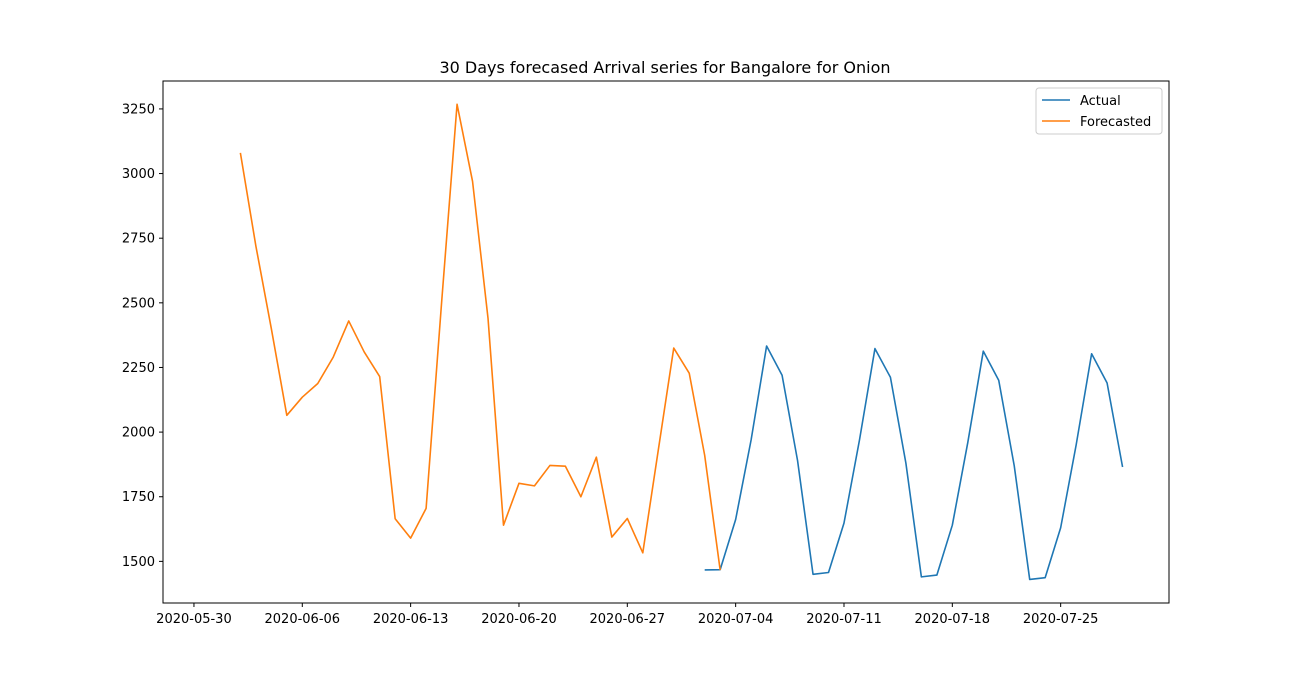 The width and height of the screenshot is (1299, 677). I want to click on x-tick-label: 2020-06-06, so click(303, 619).